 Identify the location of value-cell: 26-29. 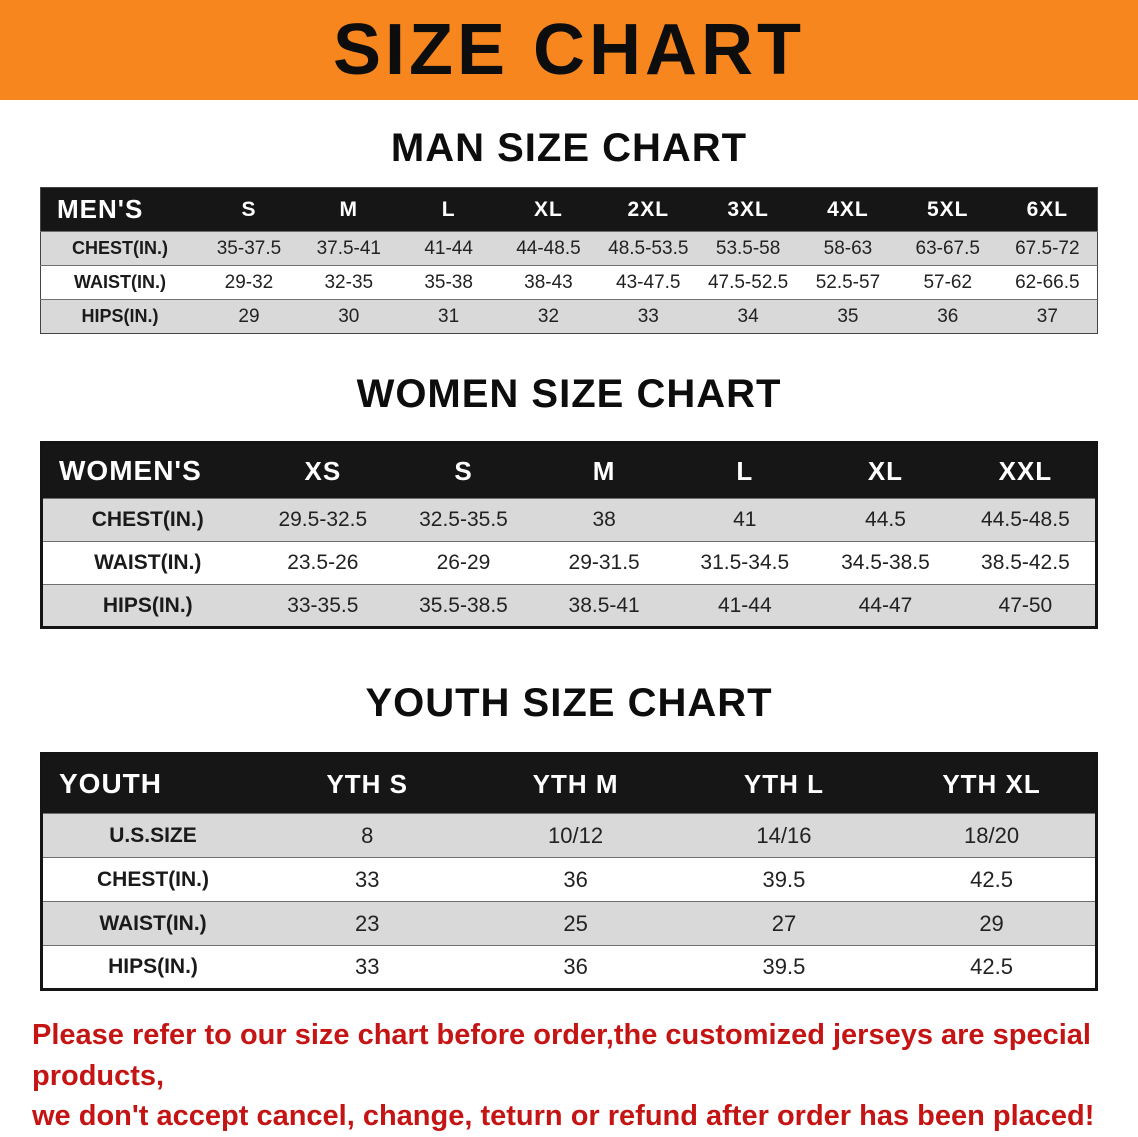
(463, 562).